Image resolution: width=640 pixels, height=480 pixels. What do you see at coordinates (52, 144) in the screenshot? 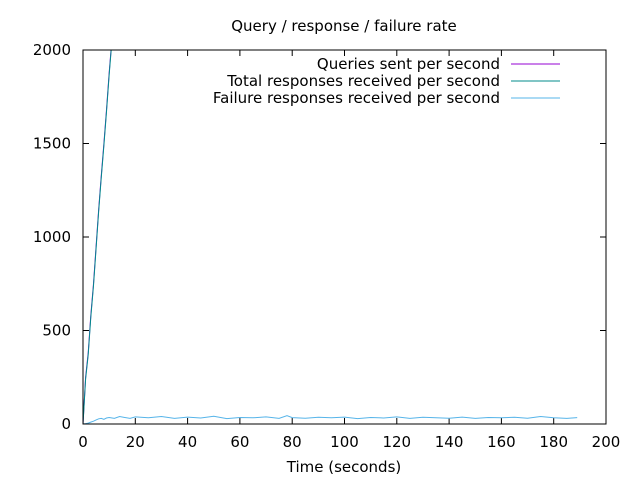
I see `y-tick-label: 1500` at bounding box center [52, 144].